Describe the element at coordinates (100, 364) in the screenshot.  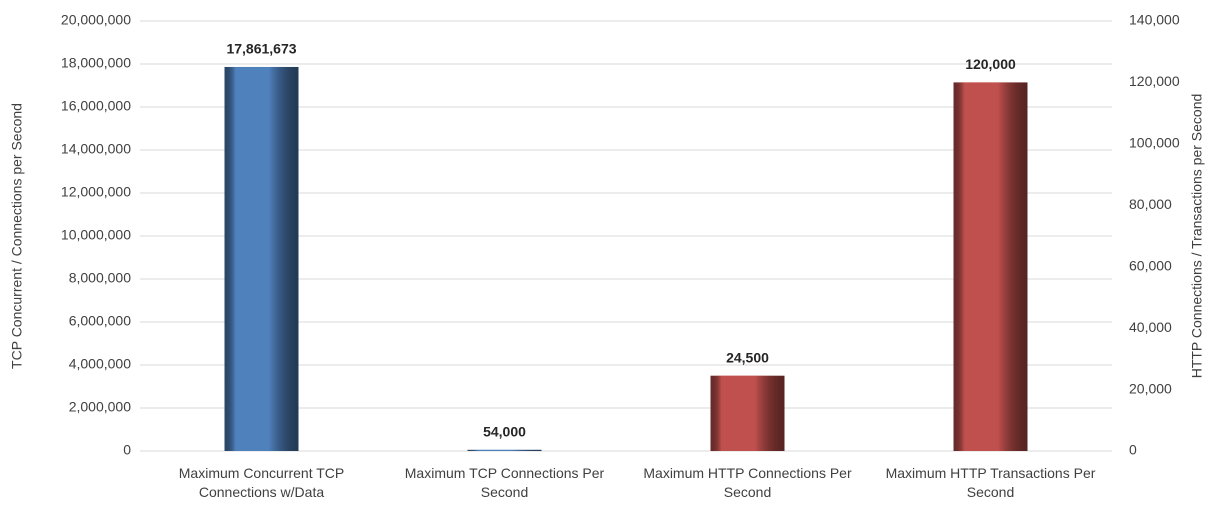
I see `y-tick-label: 4,000,000` at that location.